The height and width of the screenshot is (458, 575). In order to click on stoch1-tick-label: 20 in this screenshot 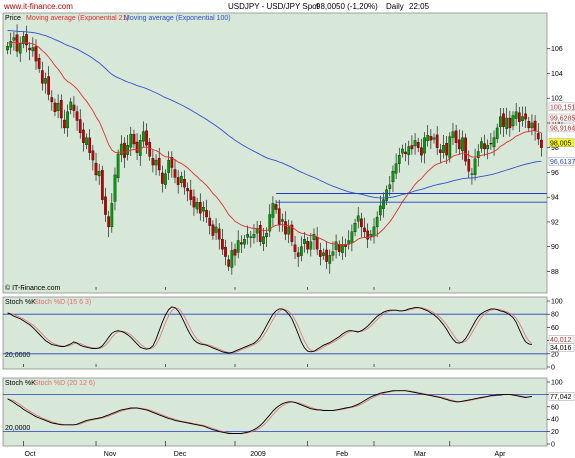, I will do `click(555, 354)`.